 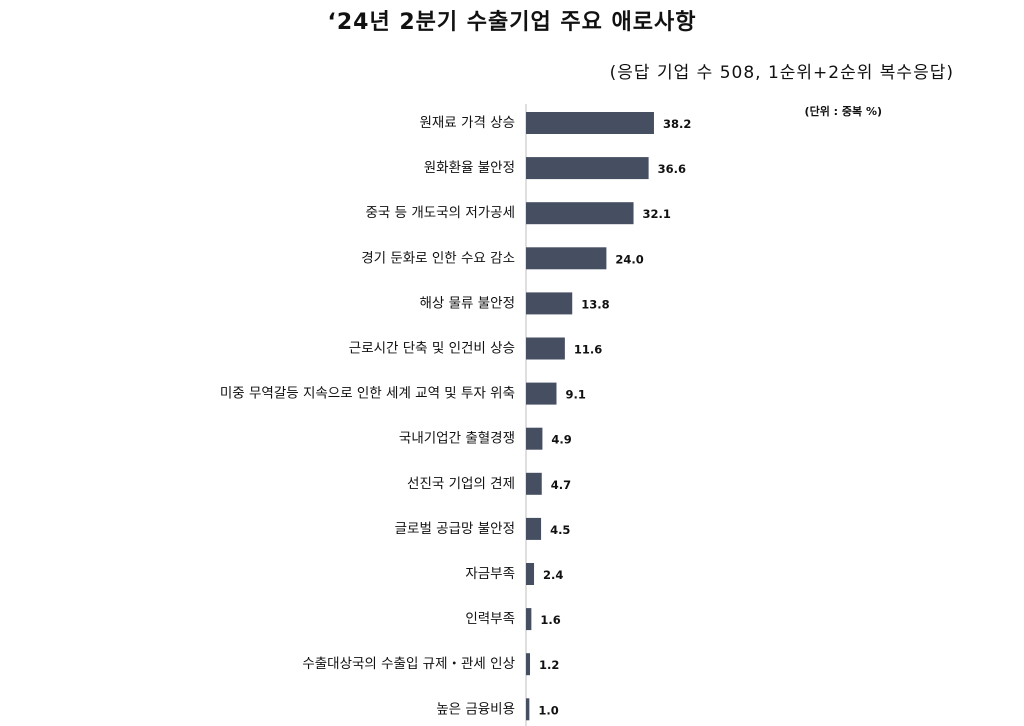 I want to click on value-label: 4.5, so click(x=560, y=530).